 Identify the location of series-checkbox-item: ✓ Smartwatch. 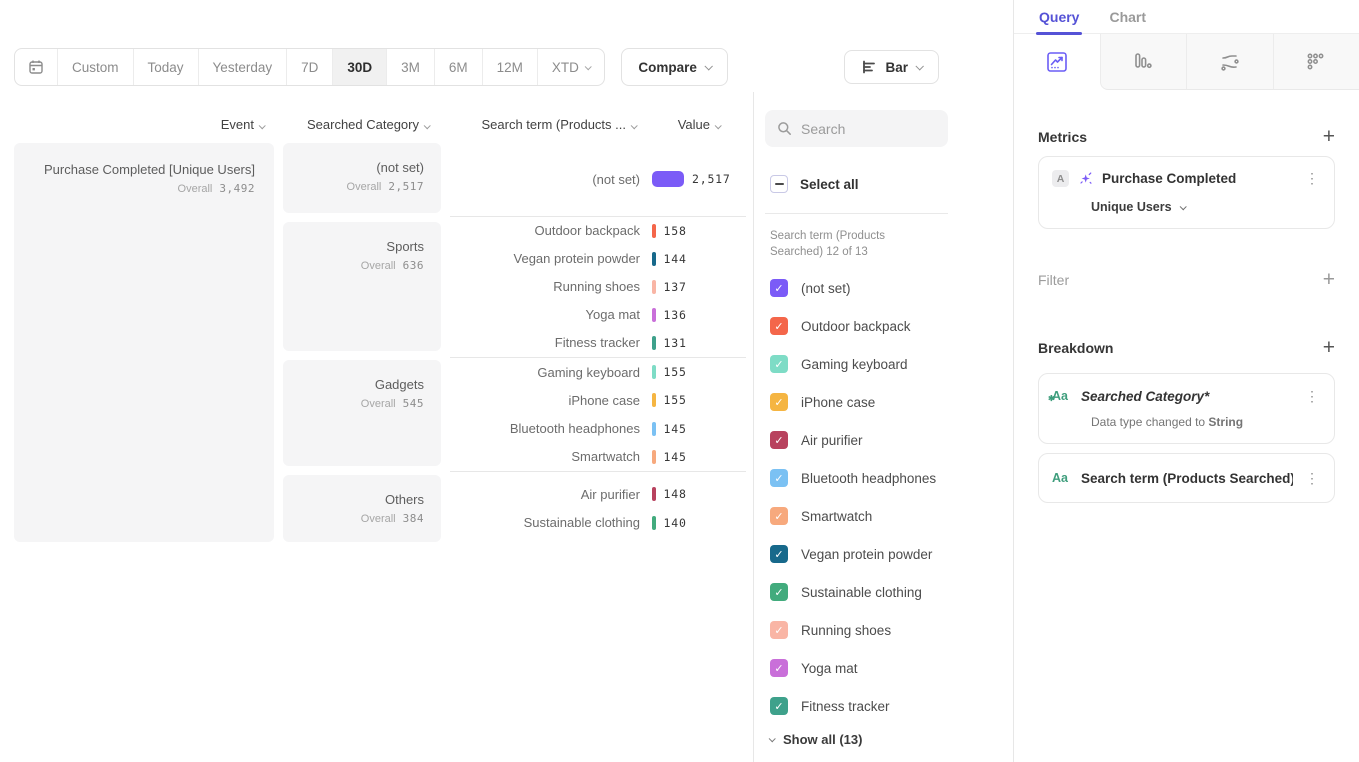
(887, 516).